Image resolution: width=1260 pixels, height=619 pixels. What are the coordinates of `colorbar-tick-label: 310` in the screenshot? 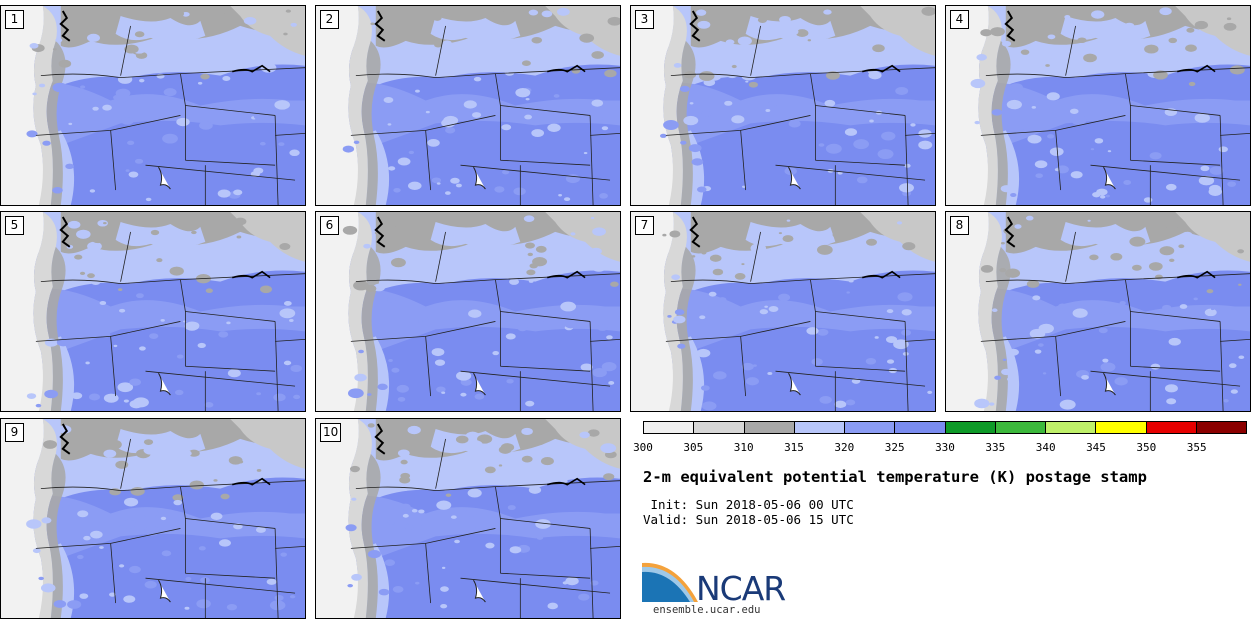 It's located at (743, 447).